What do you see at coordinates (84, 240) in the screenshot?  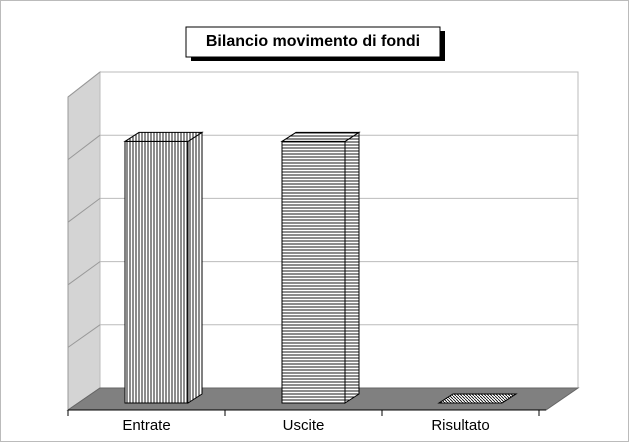 I see `side-wall` at bounding box center [84, 240].